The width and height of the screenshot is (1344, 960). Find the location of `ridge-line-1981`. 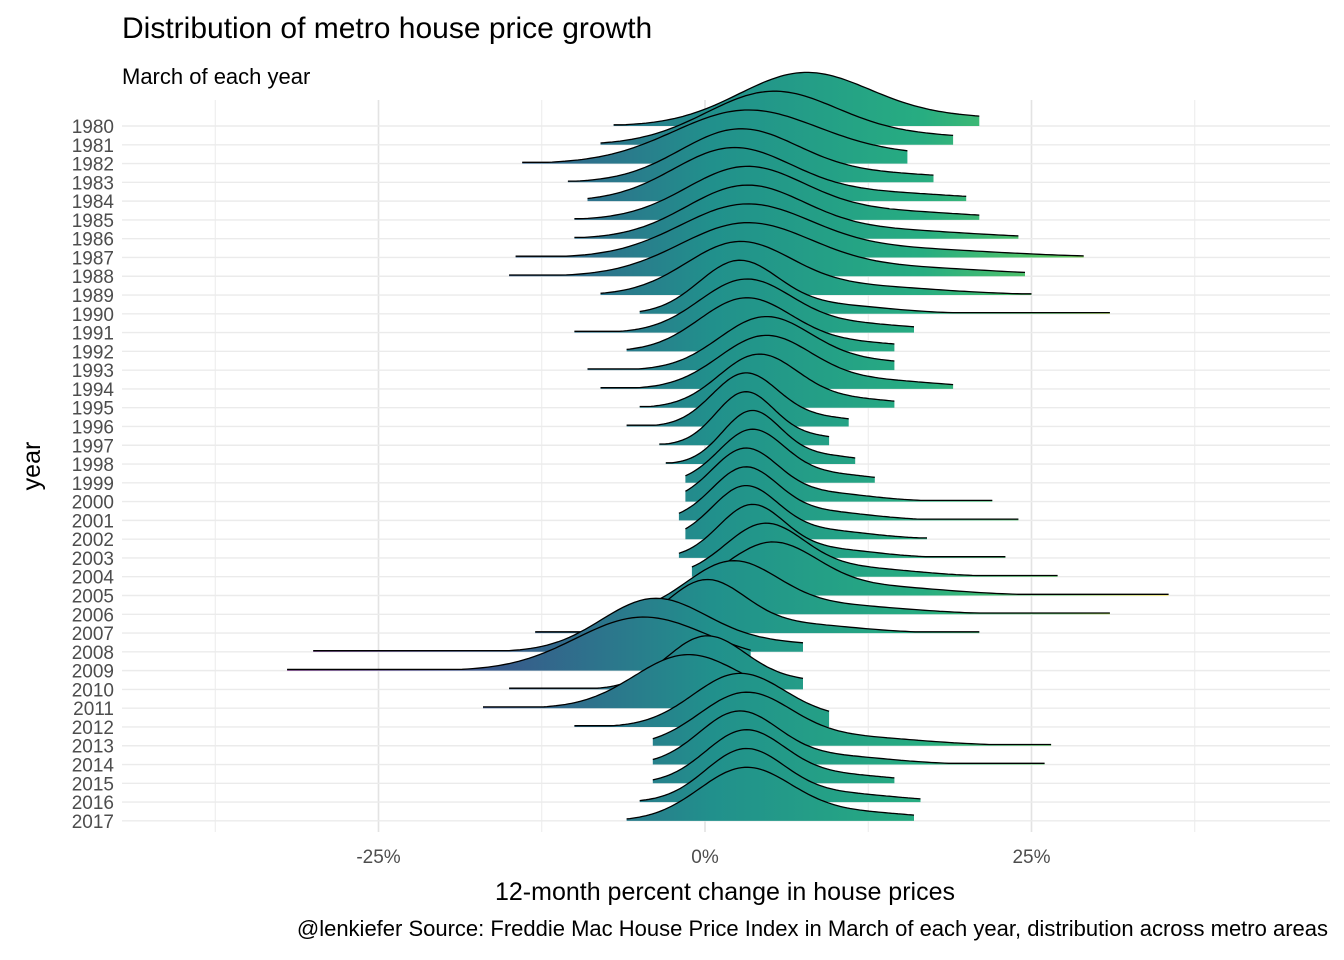

ridge-line-1981 is located at coordinates (777, 117).